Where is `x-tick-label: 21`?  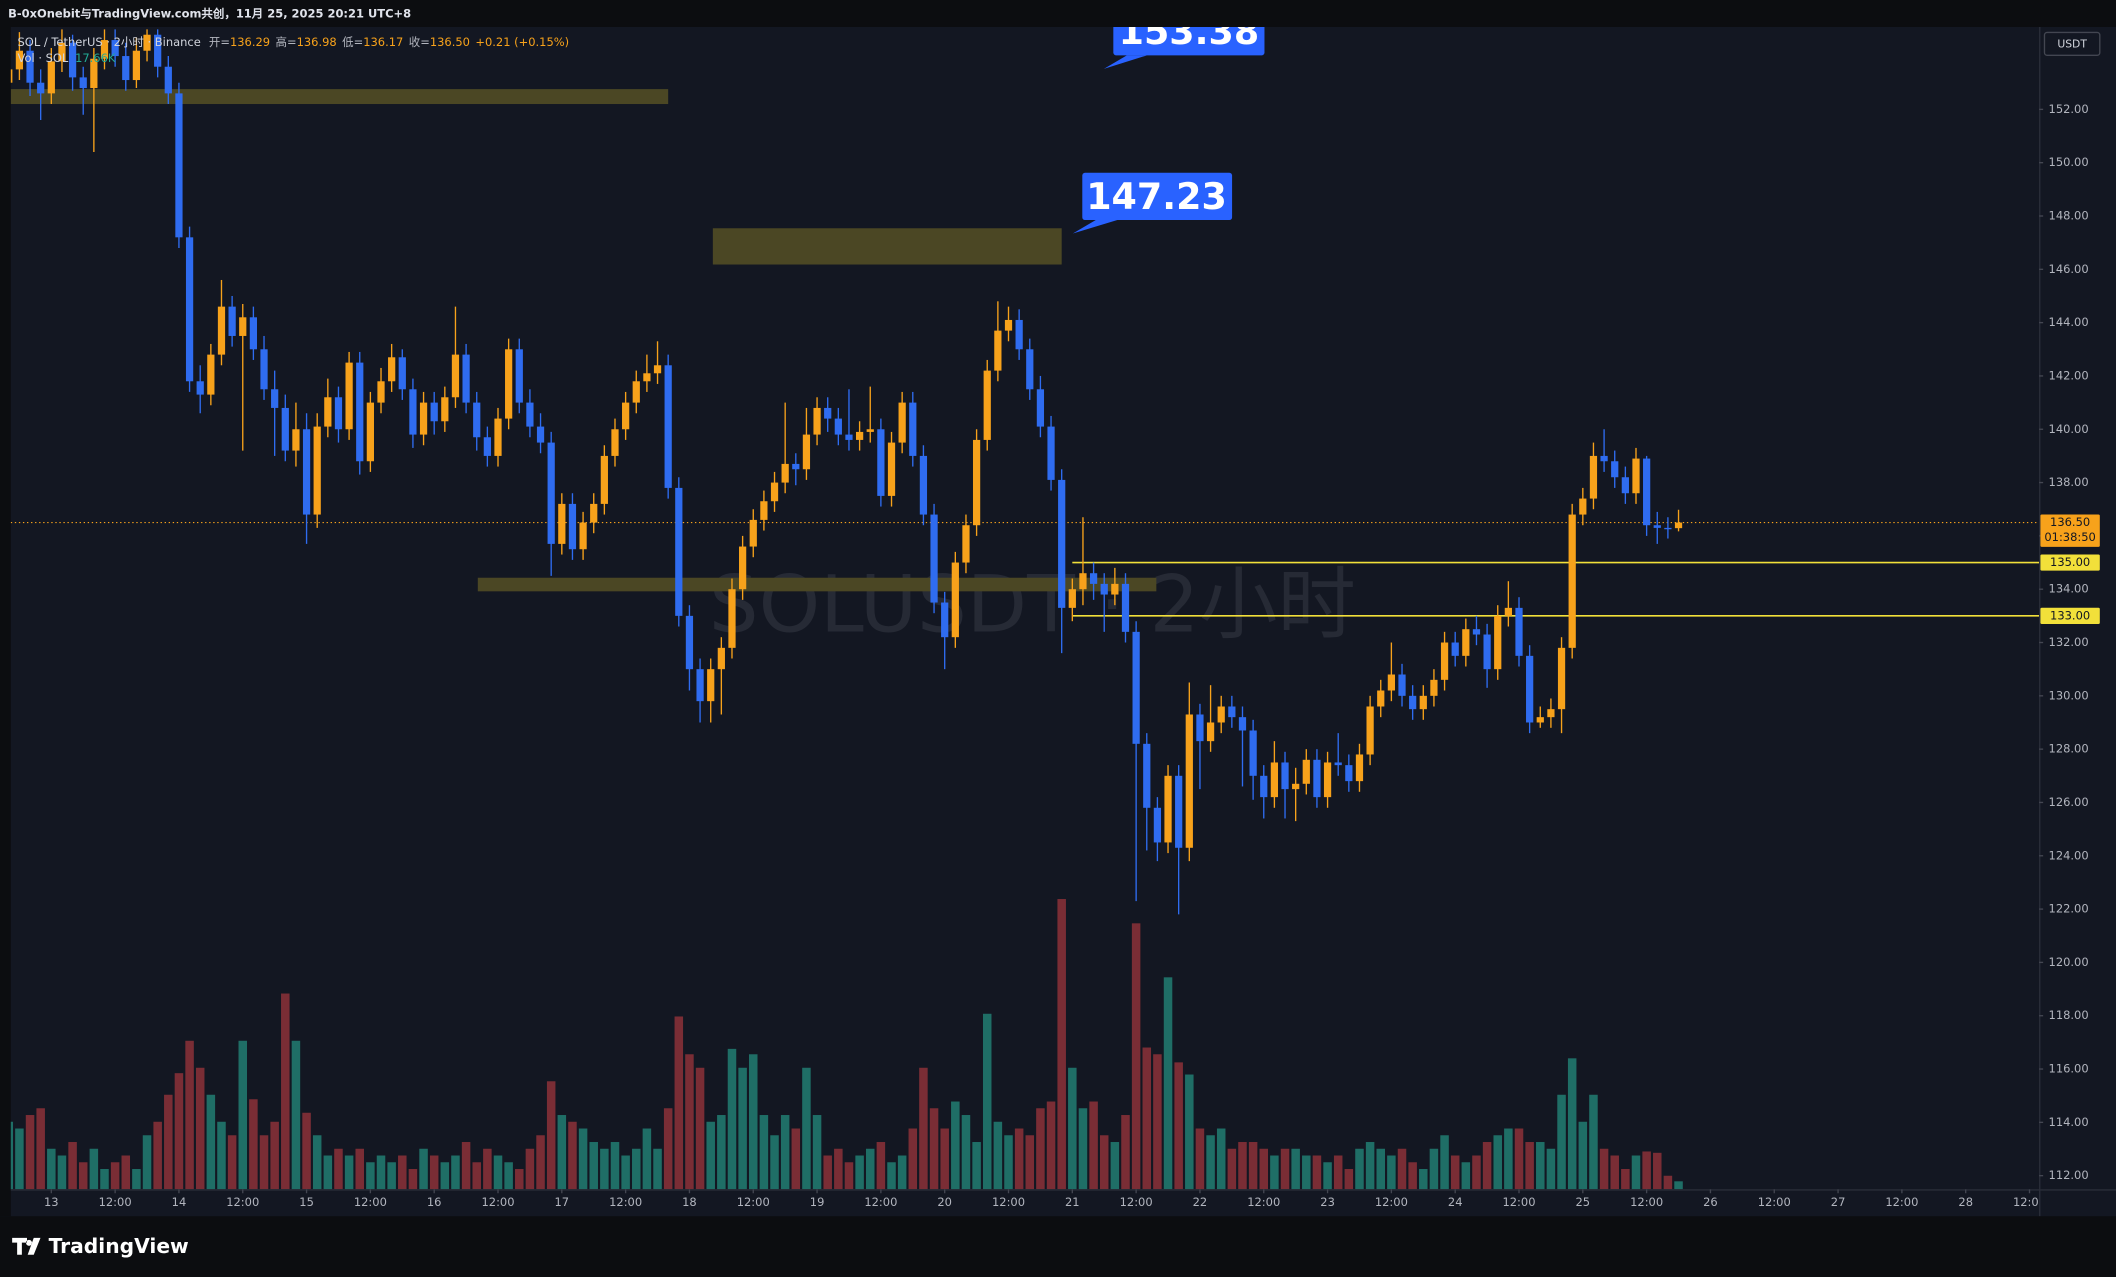 x-tick-label: 21 is located at coordinates (1072, 1202).